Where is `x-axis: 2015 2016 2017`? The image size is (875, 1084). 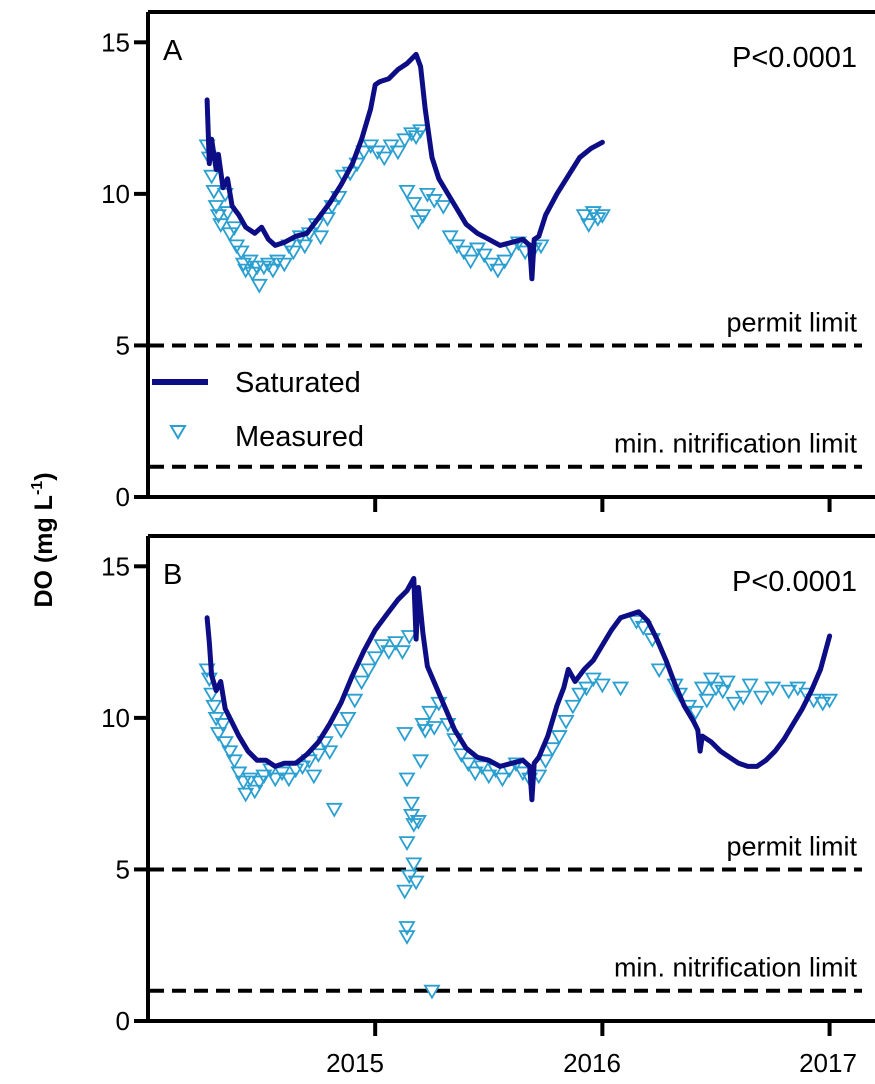 x-axis: 2015 2016 2017 is located at coordinates (591, 1063).